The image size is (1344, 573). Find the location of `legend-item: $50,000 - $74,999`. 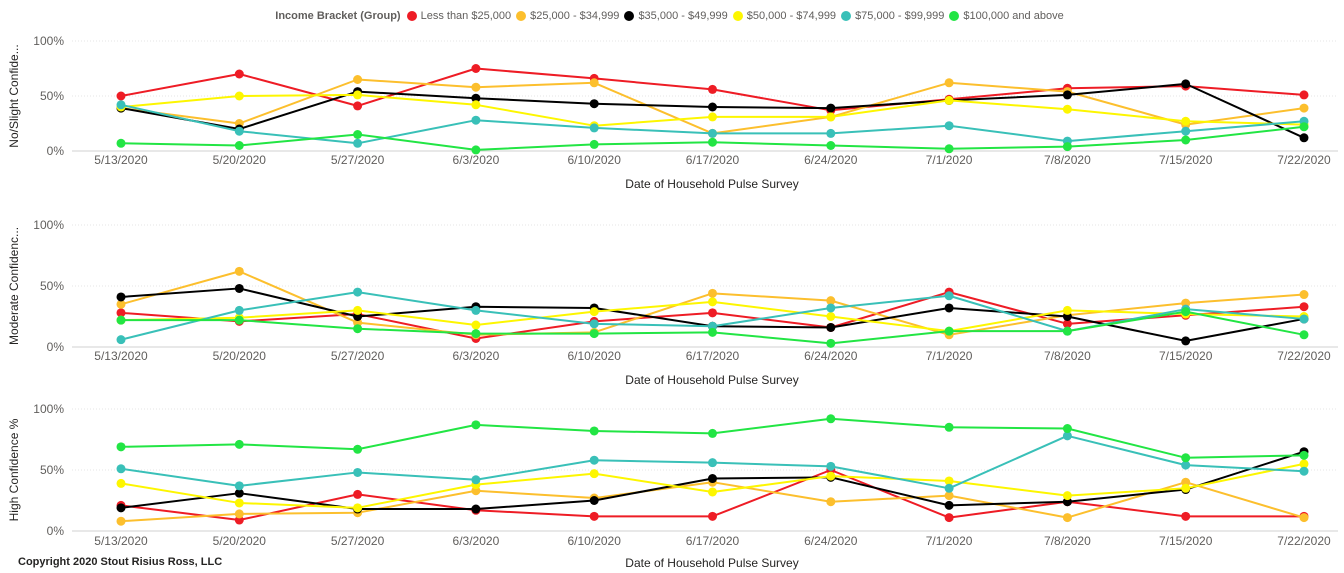

legend-item: $50,000 - $74,999 is located at coordinates (784, 16).